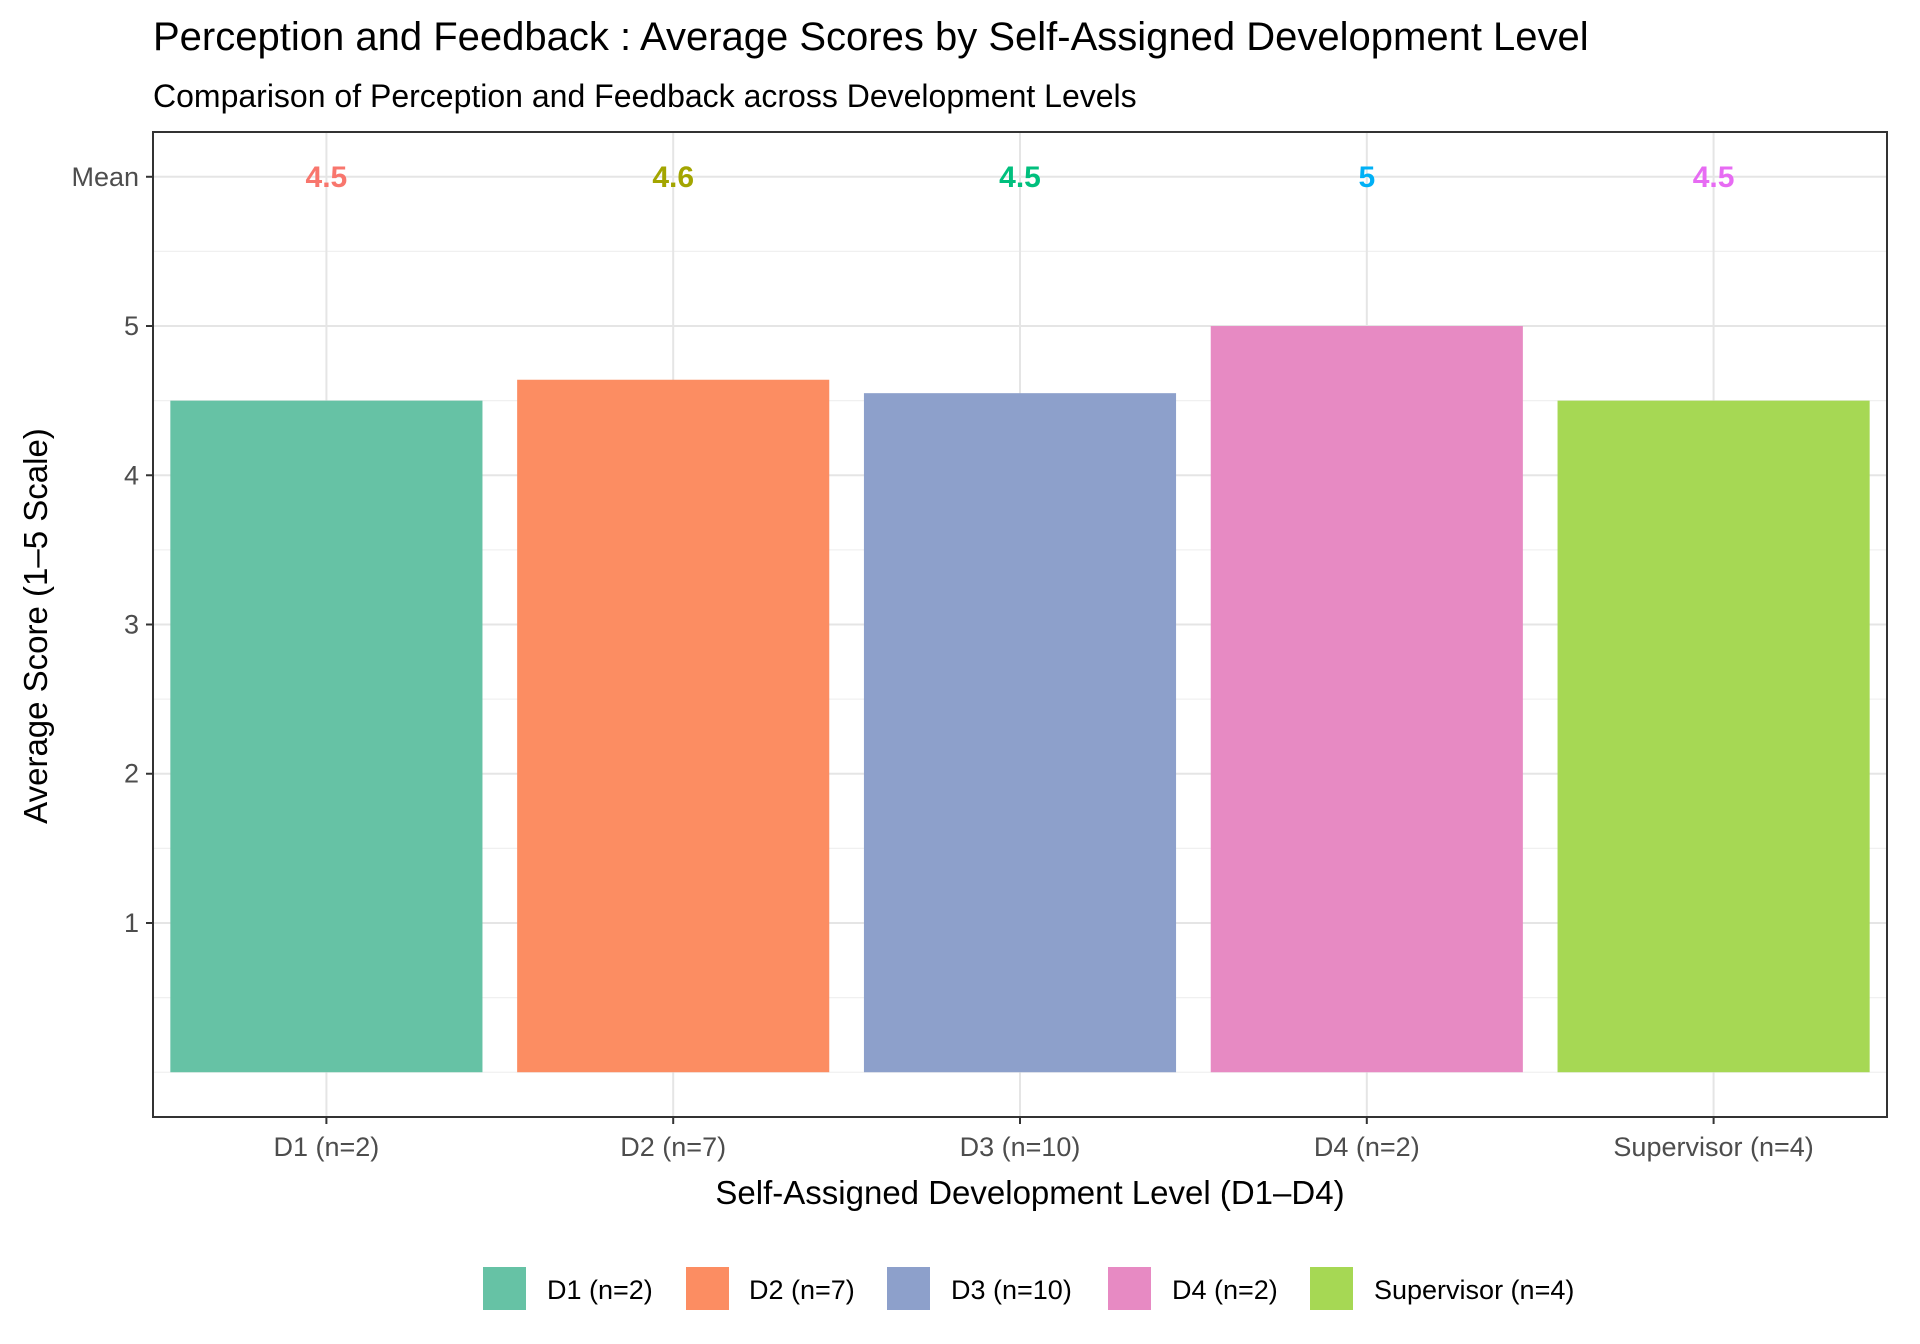 The height and width of the screenshot is (1344, 1920). I want to click on y-tick-label: 2, so click(131, 774).